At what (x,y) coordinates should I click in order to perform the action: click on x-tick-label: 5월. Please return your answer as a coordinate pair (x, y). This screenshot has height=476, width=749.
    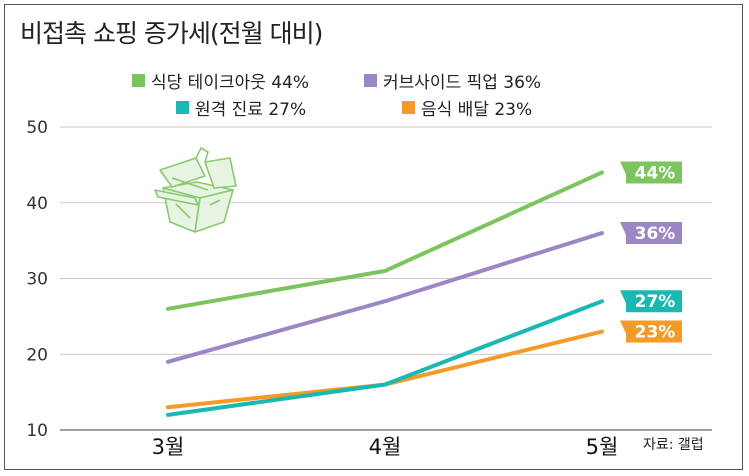
    Looking at the image, I should click on (602, 447).